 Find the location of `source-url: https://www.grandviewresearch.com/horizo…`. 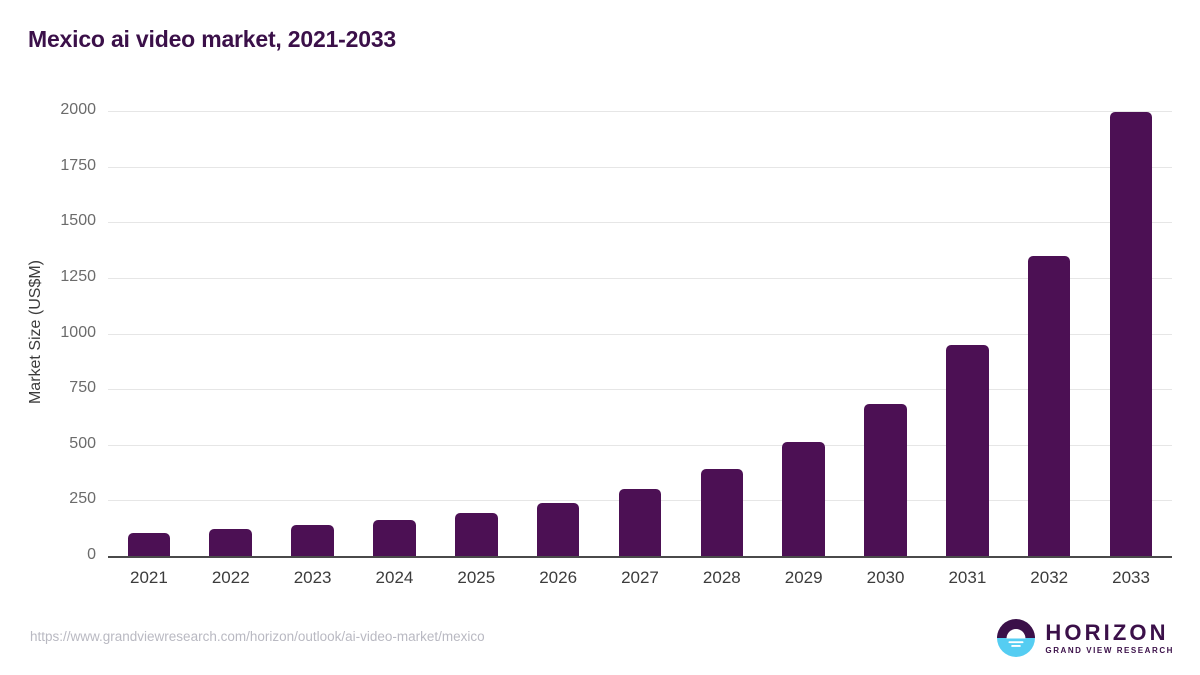

source-url: https://www.grandviewresearch.com/horizo… is located at coordinates (257, 636).